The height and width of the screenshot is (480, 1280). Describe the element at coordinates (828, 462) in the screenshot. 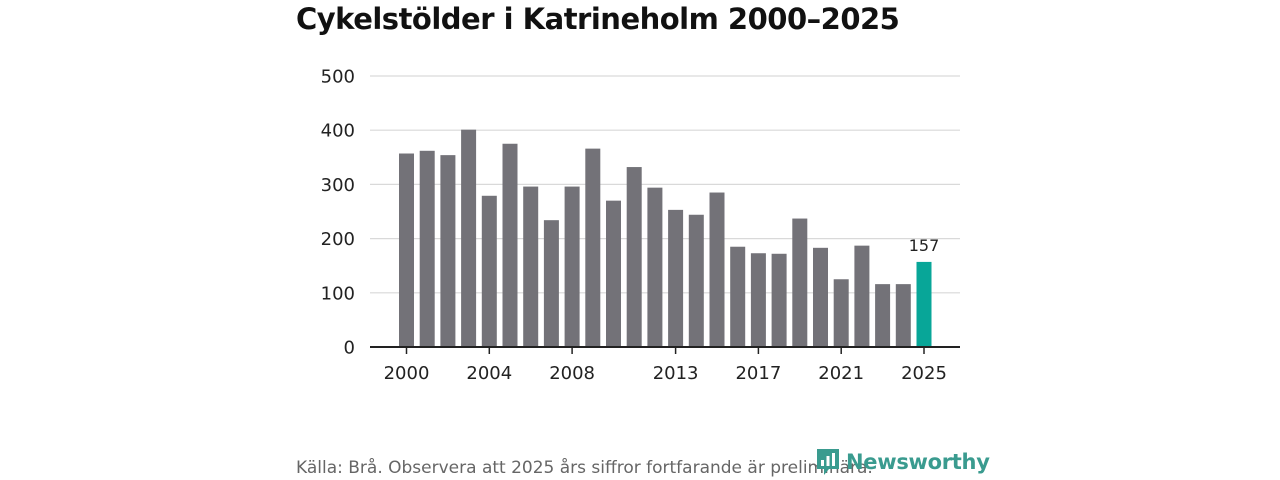

I see `newsworthy-logo-icon` at that location.